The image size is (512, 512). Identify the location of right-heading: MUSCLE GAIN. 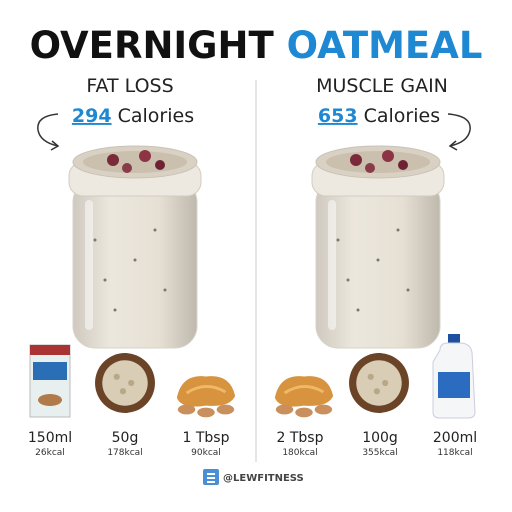
(382, 86).